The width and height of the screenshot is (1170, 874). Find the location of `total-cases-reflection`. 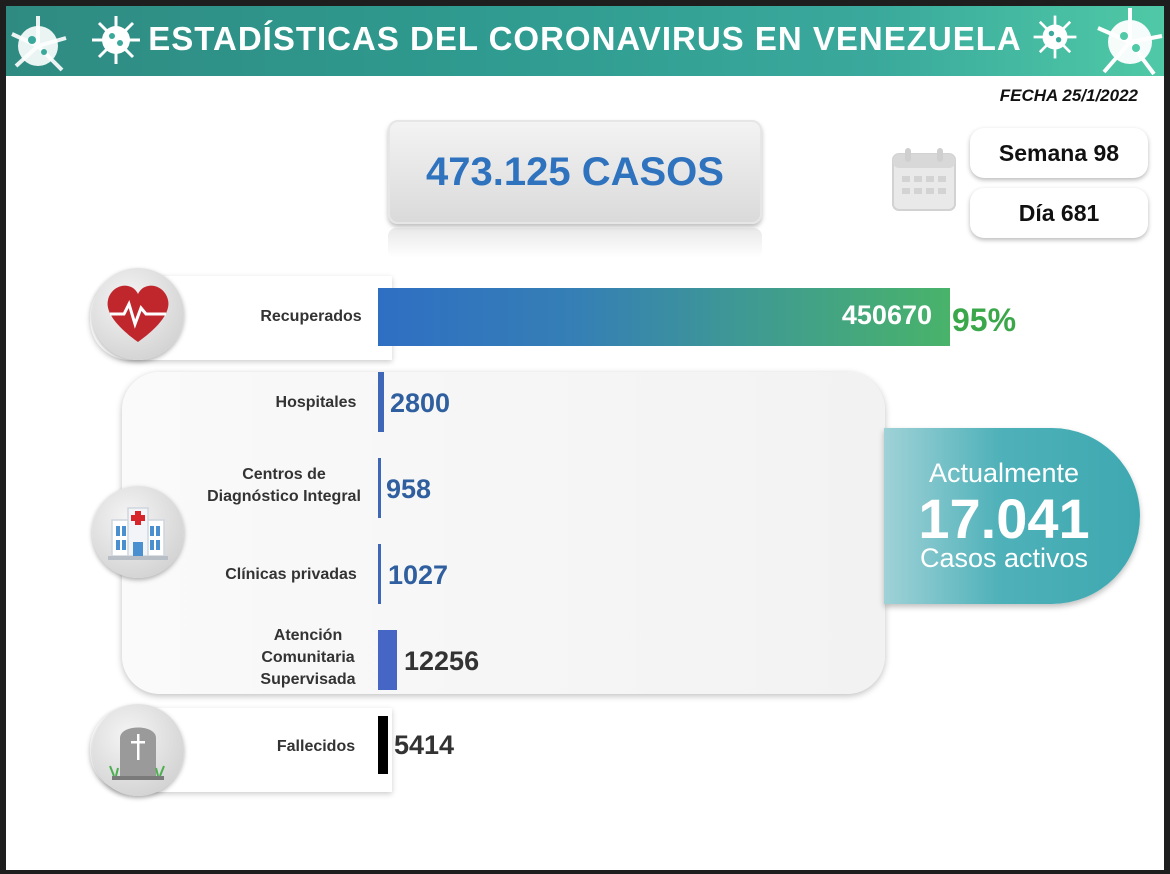

total-cases-reflection is located at coordinates (575, 243).